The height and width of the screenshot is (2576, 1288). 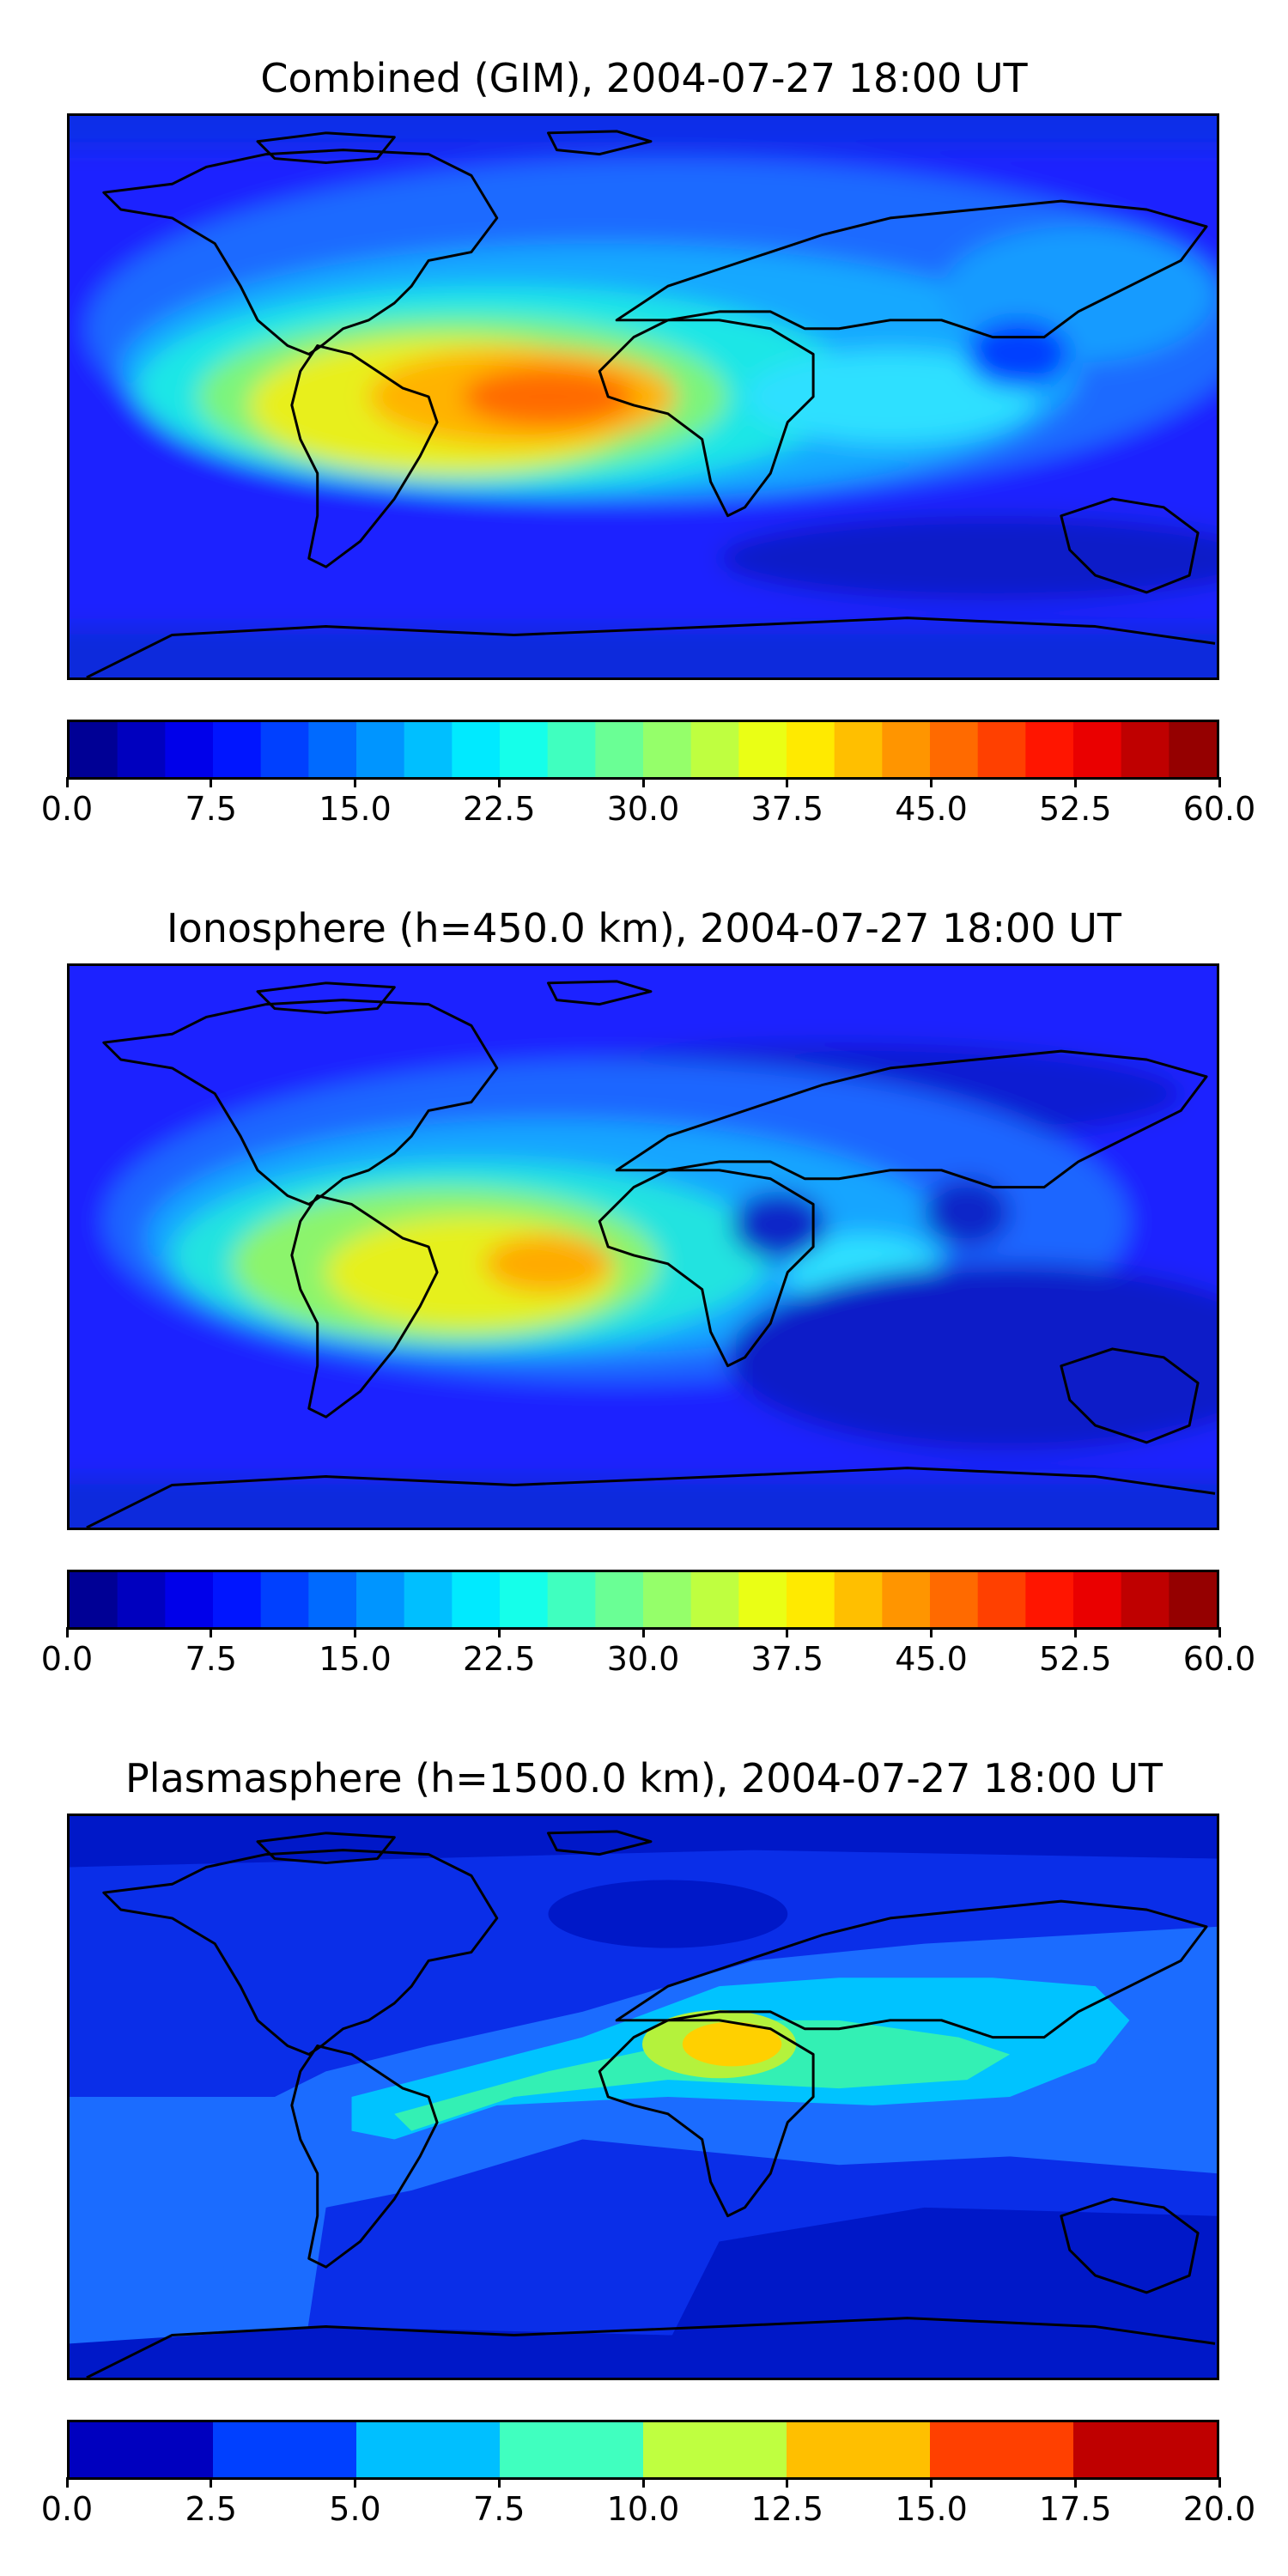 I want to click on colorbar-tick-label-ionosphere: 0.0, so click(x=67, y=1659).